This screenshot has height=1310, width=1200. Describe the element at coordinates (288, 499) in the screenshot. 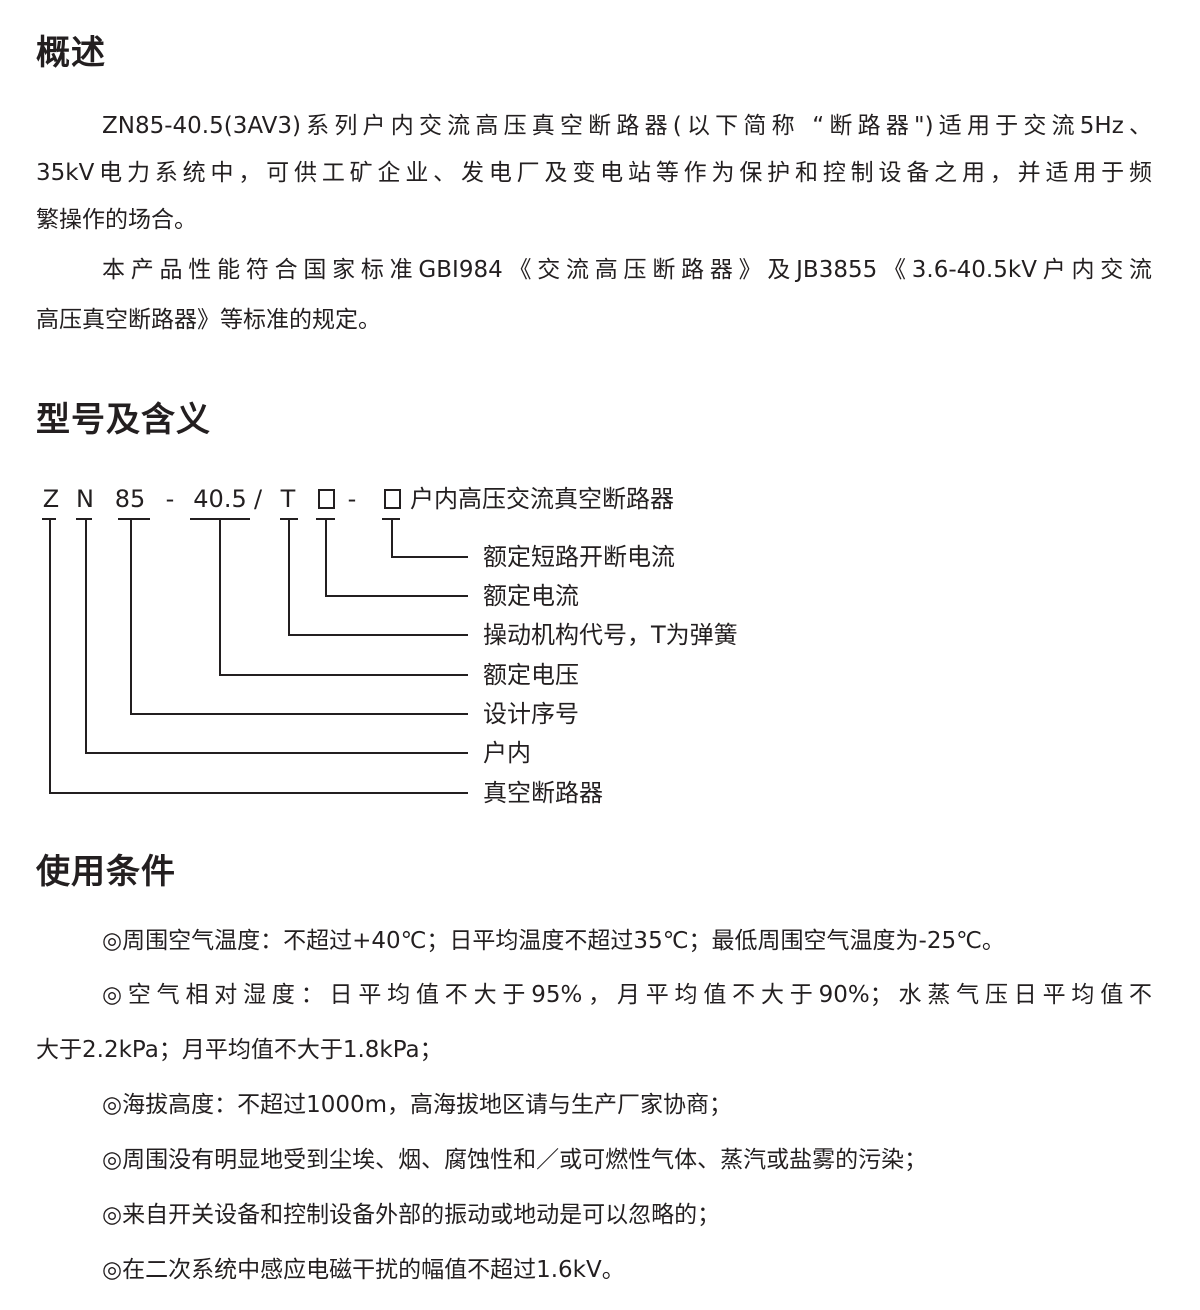

I see `model-token: T` at that location.